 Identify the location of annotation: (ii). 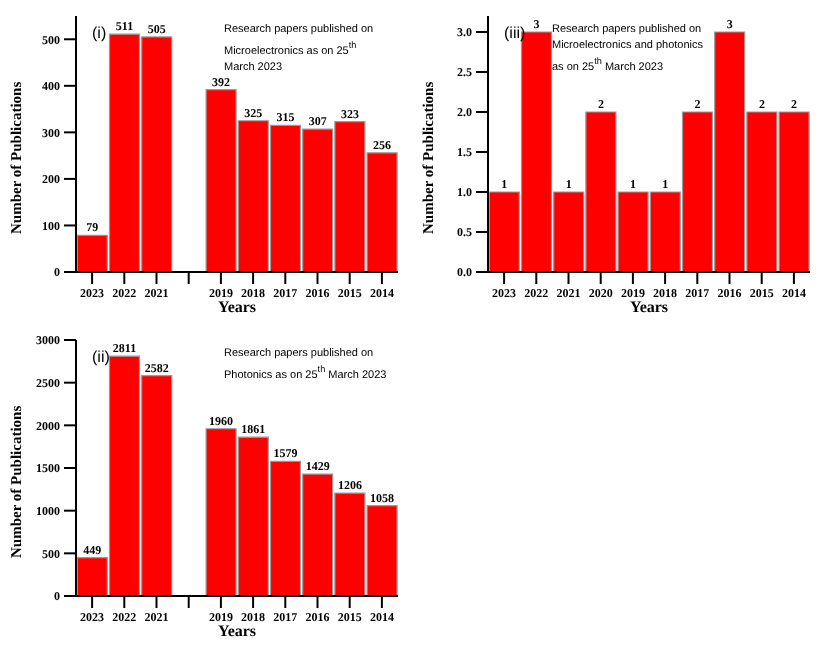
(101, 357).